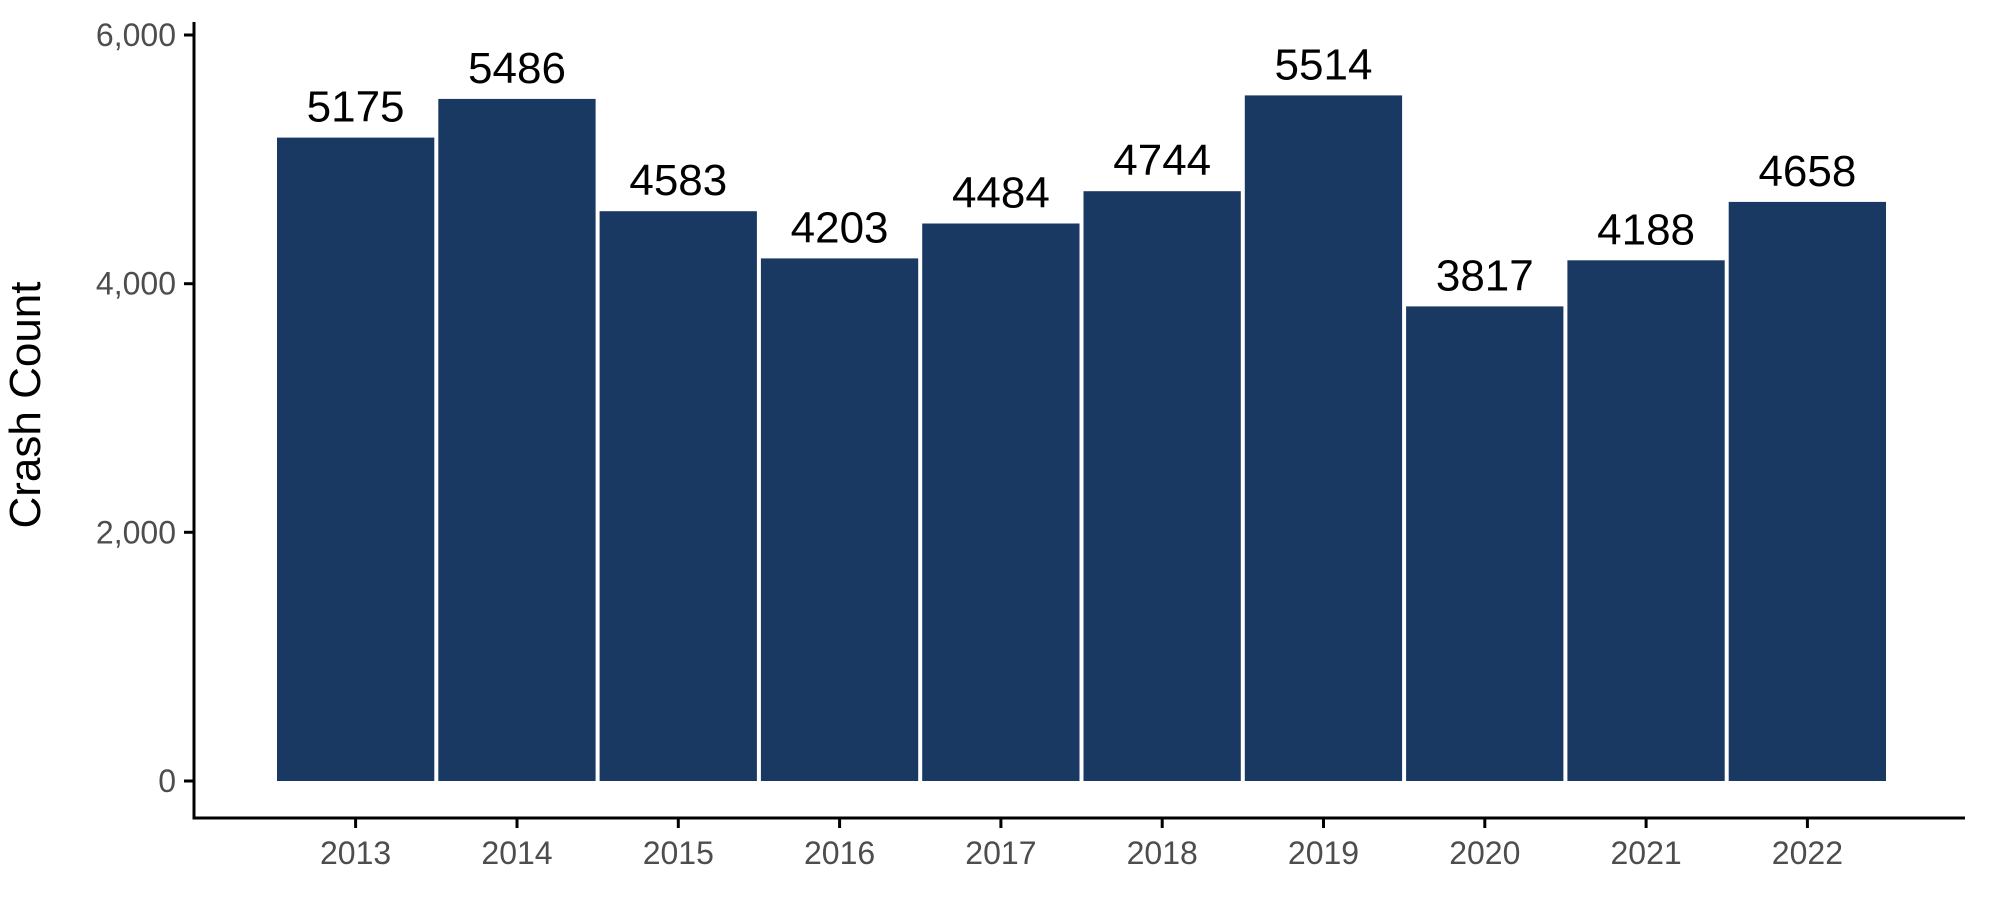  Describe the element at coordinates (1162, 853) in the screenshot. I see `x-tick-label-2018: 2018` at that location.